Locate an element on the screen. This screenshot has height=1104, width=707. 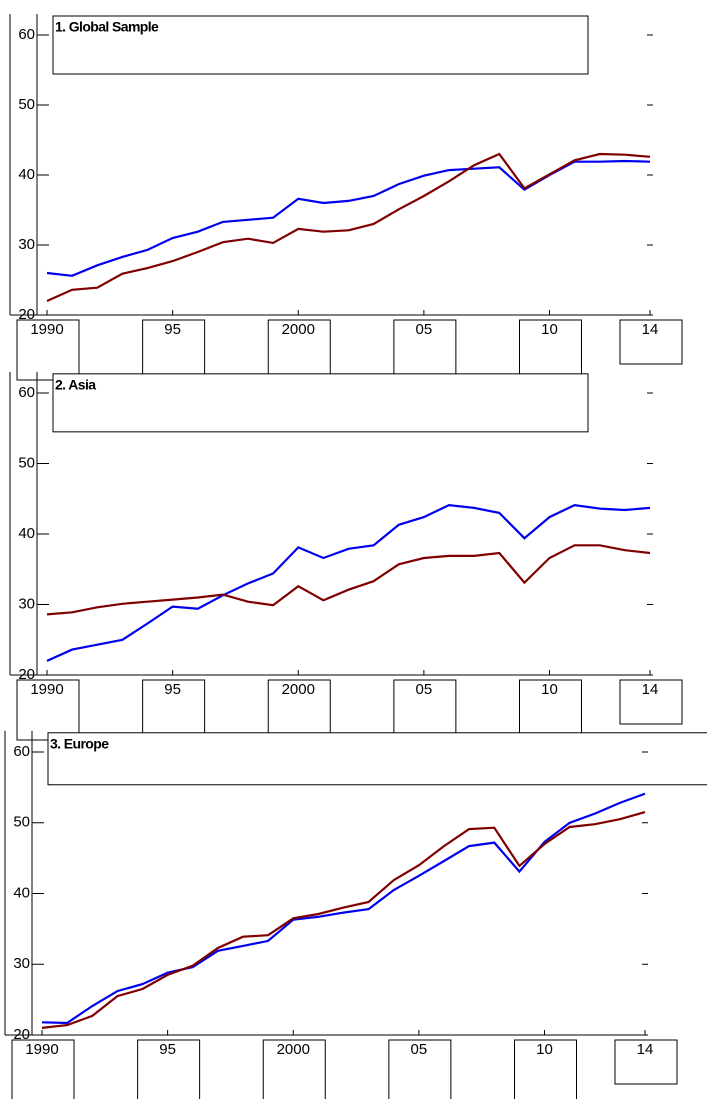
panel-title: 2. Asia is located at coordinates (75, 385).